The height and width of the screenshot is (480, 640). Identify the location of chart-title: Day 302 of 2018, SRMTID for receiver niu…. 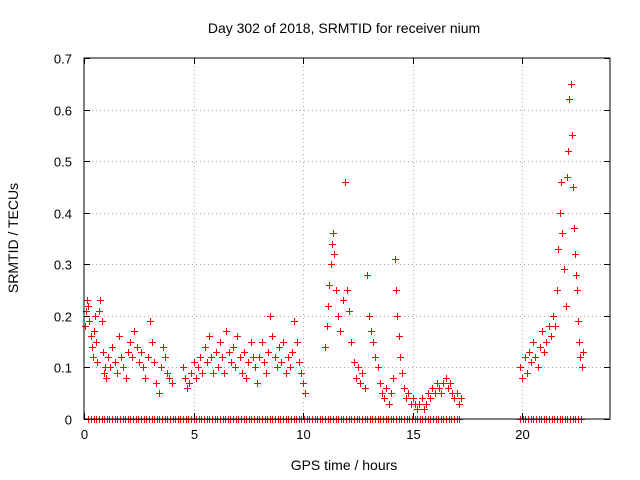
(344, 28).